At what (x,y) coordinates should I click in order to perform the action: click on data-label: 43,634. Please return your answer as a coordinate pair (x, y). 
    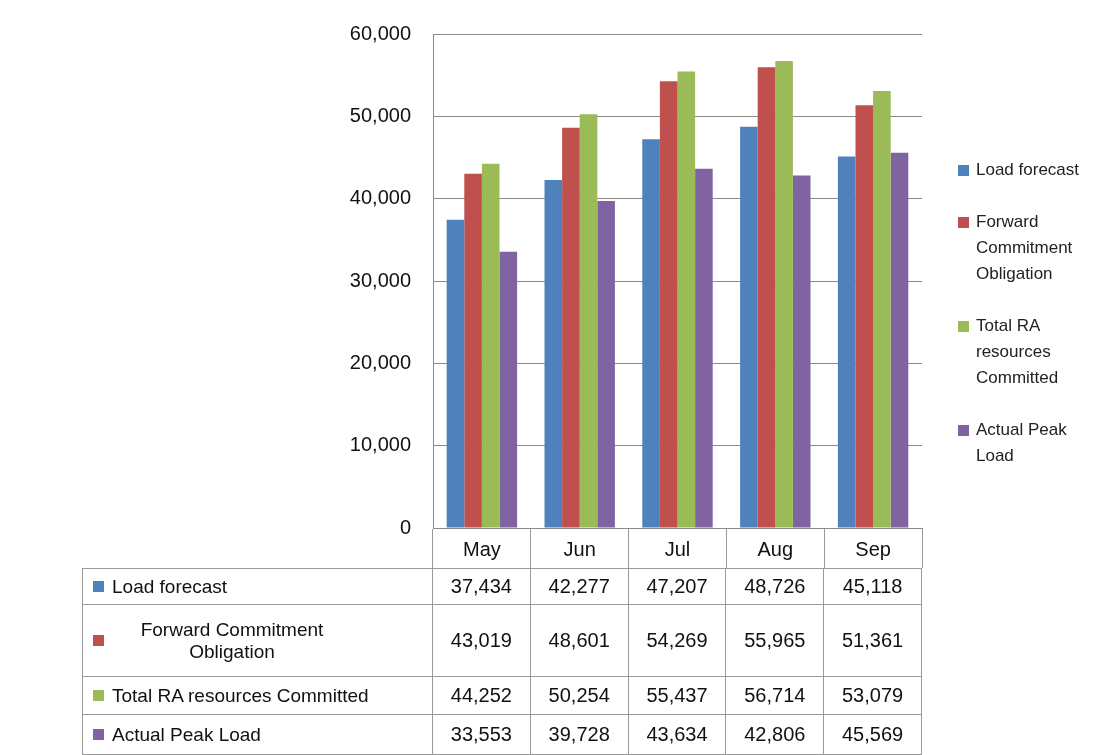
    Looking at the image, I should click on (677, 735).